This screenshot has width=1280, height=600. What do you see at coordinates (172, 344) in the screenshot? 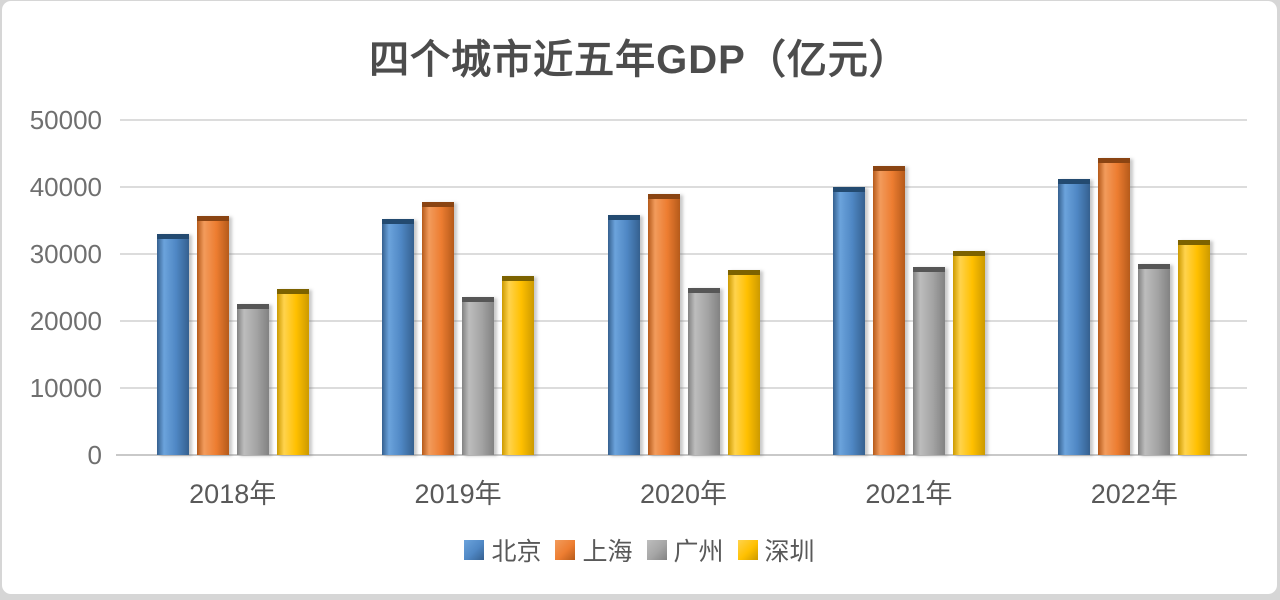
I see `bar-beijing-2018` at bounding box center [172, 344].